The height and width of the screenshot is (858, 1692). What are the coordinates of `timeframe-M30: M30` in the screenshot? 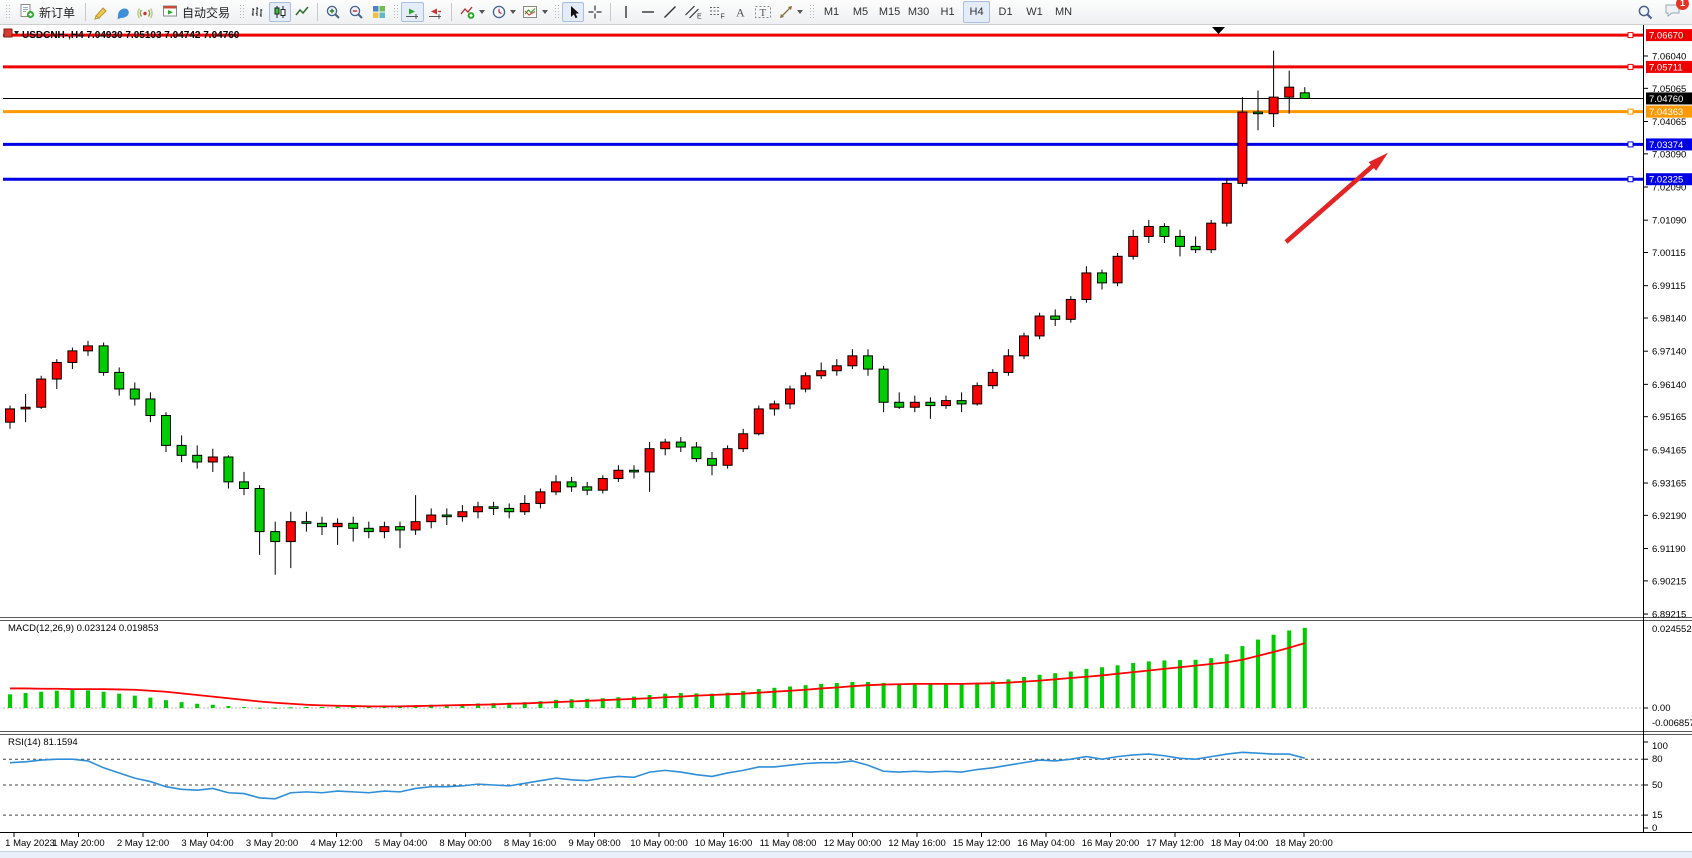 It's located at (918, 12).